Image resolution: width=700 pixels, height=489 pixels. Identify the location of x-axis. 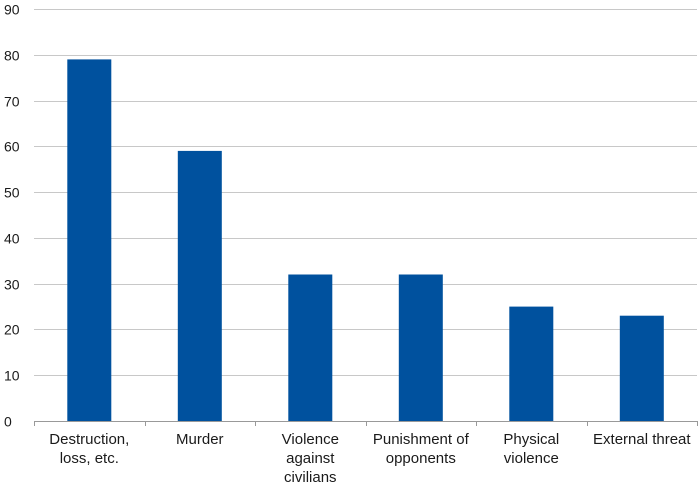
(366, 423).